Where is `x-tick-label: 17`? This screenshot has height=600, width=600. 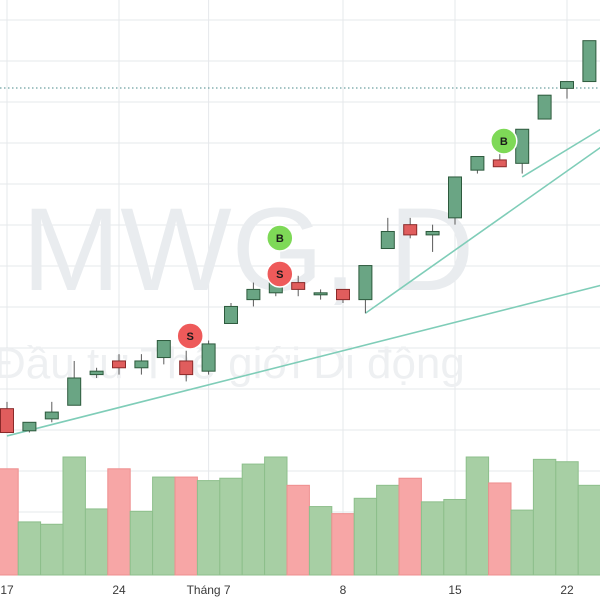 x-tick-label: 17 is located at coordinates (7, 590).